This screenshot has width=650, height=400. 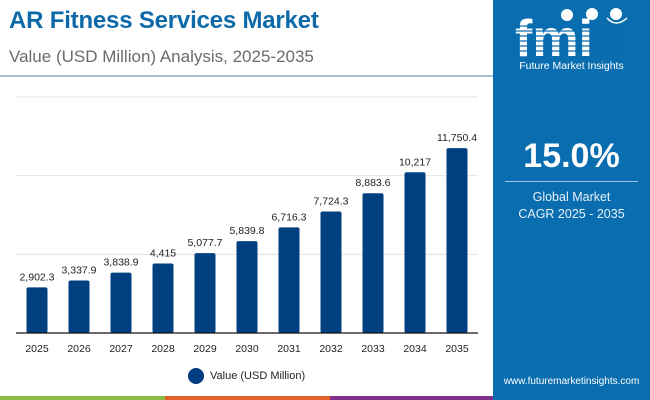 What do you see at coordinates (415, 349) in the screenshot?
I see `x-tick-label: 2034` at bounding box center [415, 349].